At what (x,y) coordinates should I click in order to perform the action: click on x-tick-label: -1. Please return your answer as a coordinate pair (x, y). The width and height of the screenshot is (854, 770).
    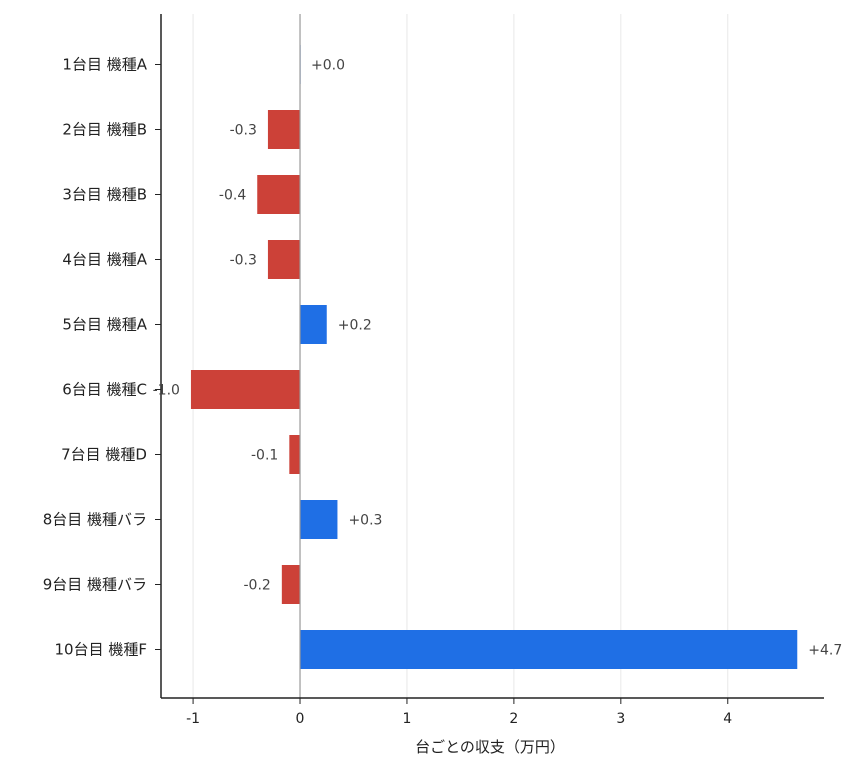
    Looking at the image, I should click on (193, 719).